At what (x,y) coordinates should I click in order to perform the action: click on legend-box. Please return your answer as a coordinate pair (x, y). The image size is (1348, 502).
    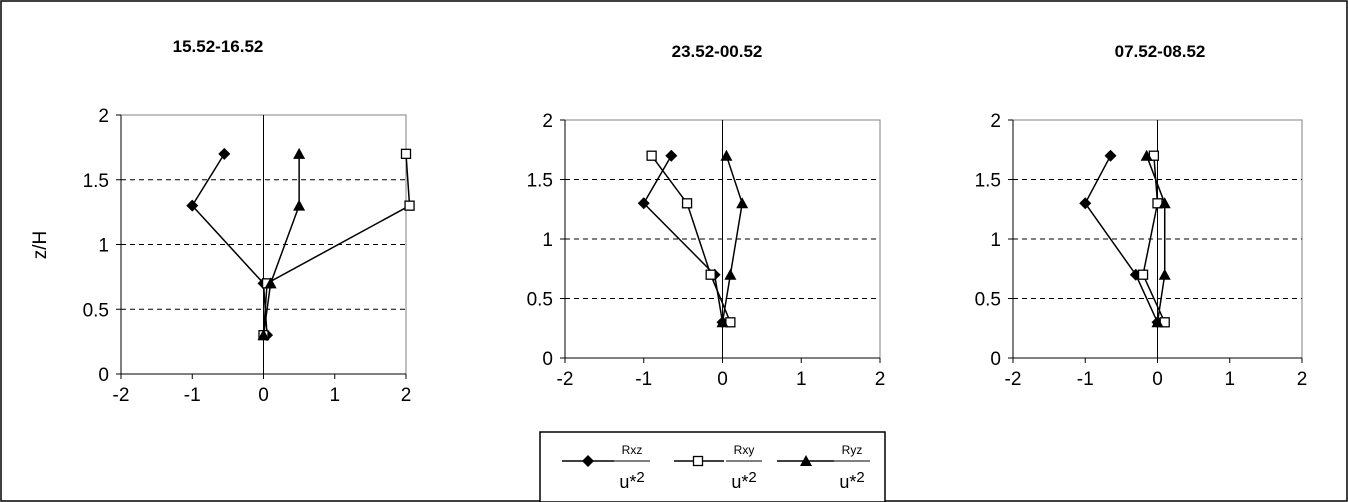
    Looking at the image, I should click on (712, 466).